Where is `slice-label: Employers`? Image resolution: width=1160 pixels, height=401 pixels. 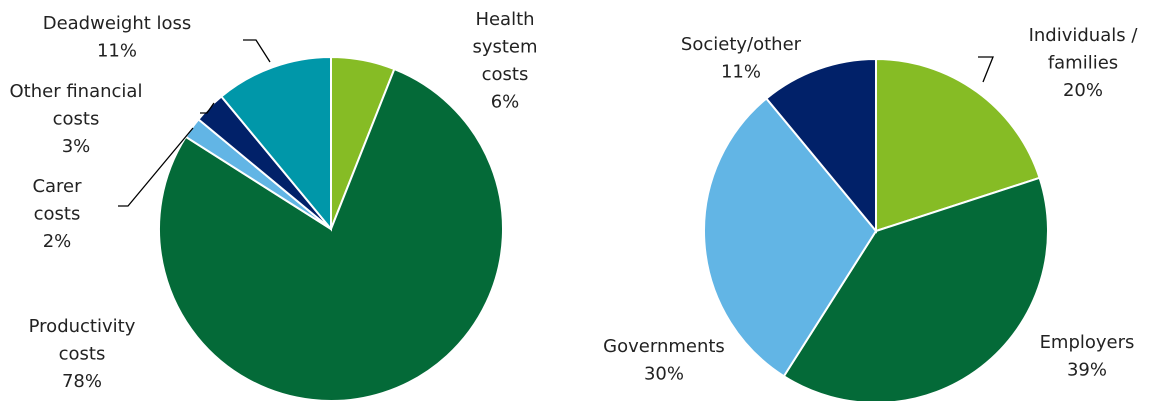 slice-label: Employers is located at coordinates (1087, 342).